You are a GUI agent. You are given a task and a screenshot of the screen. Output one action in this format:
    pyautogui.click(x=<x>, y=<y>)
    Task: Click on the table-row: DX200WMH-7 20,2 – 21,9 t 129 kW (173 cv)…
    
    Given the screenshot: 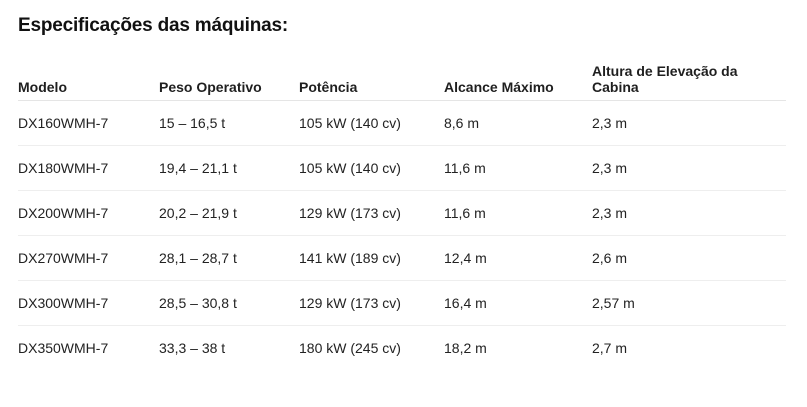 What is the action you would take?
    pyautogui.click(x=402, y=213)
    